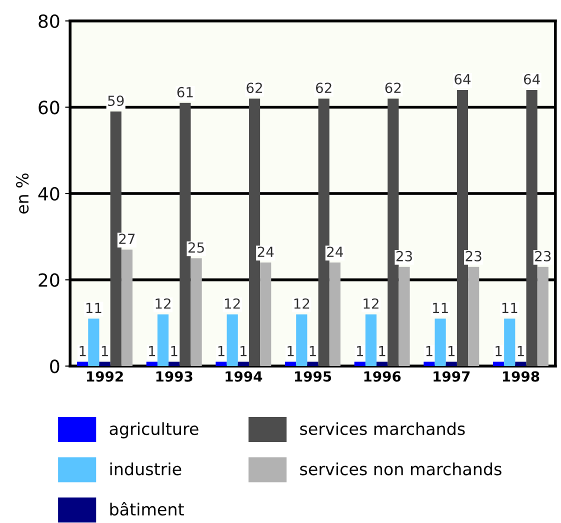 This screenshot has width=561, height=523. I want to click on legend-label: agriculture, so click(154, 430).